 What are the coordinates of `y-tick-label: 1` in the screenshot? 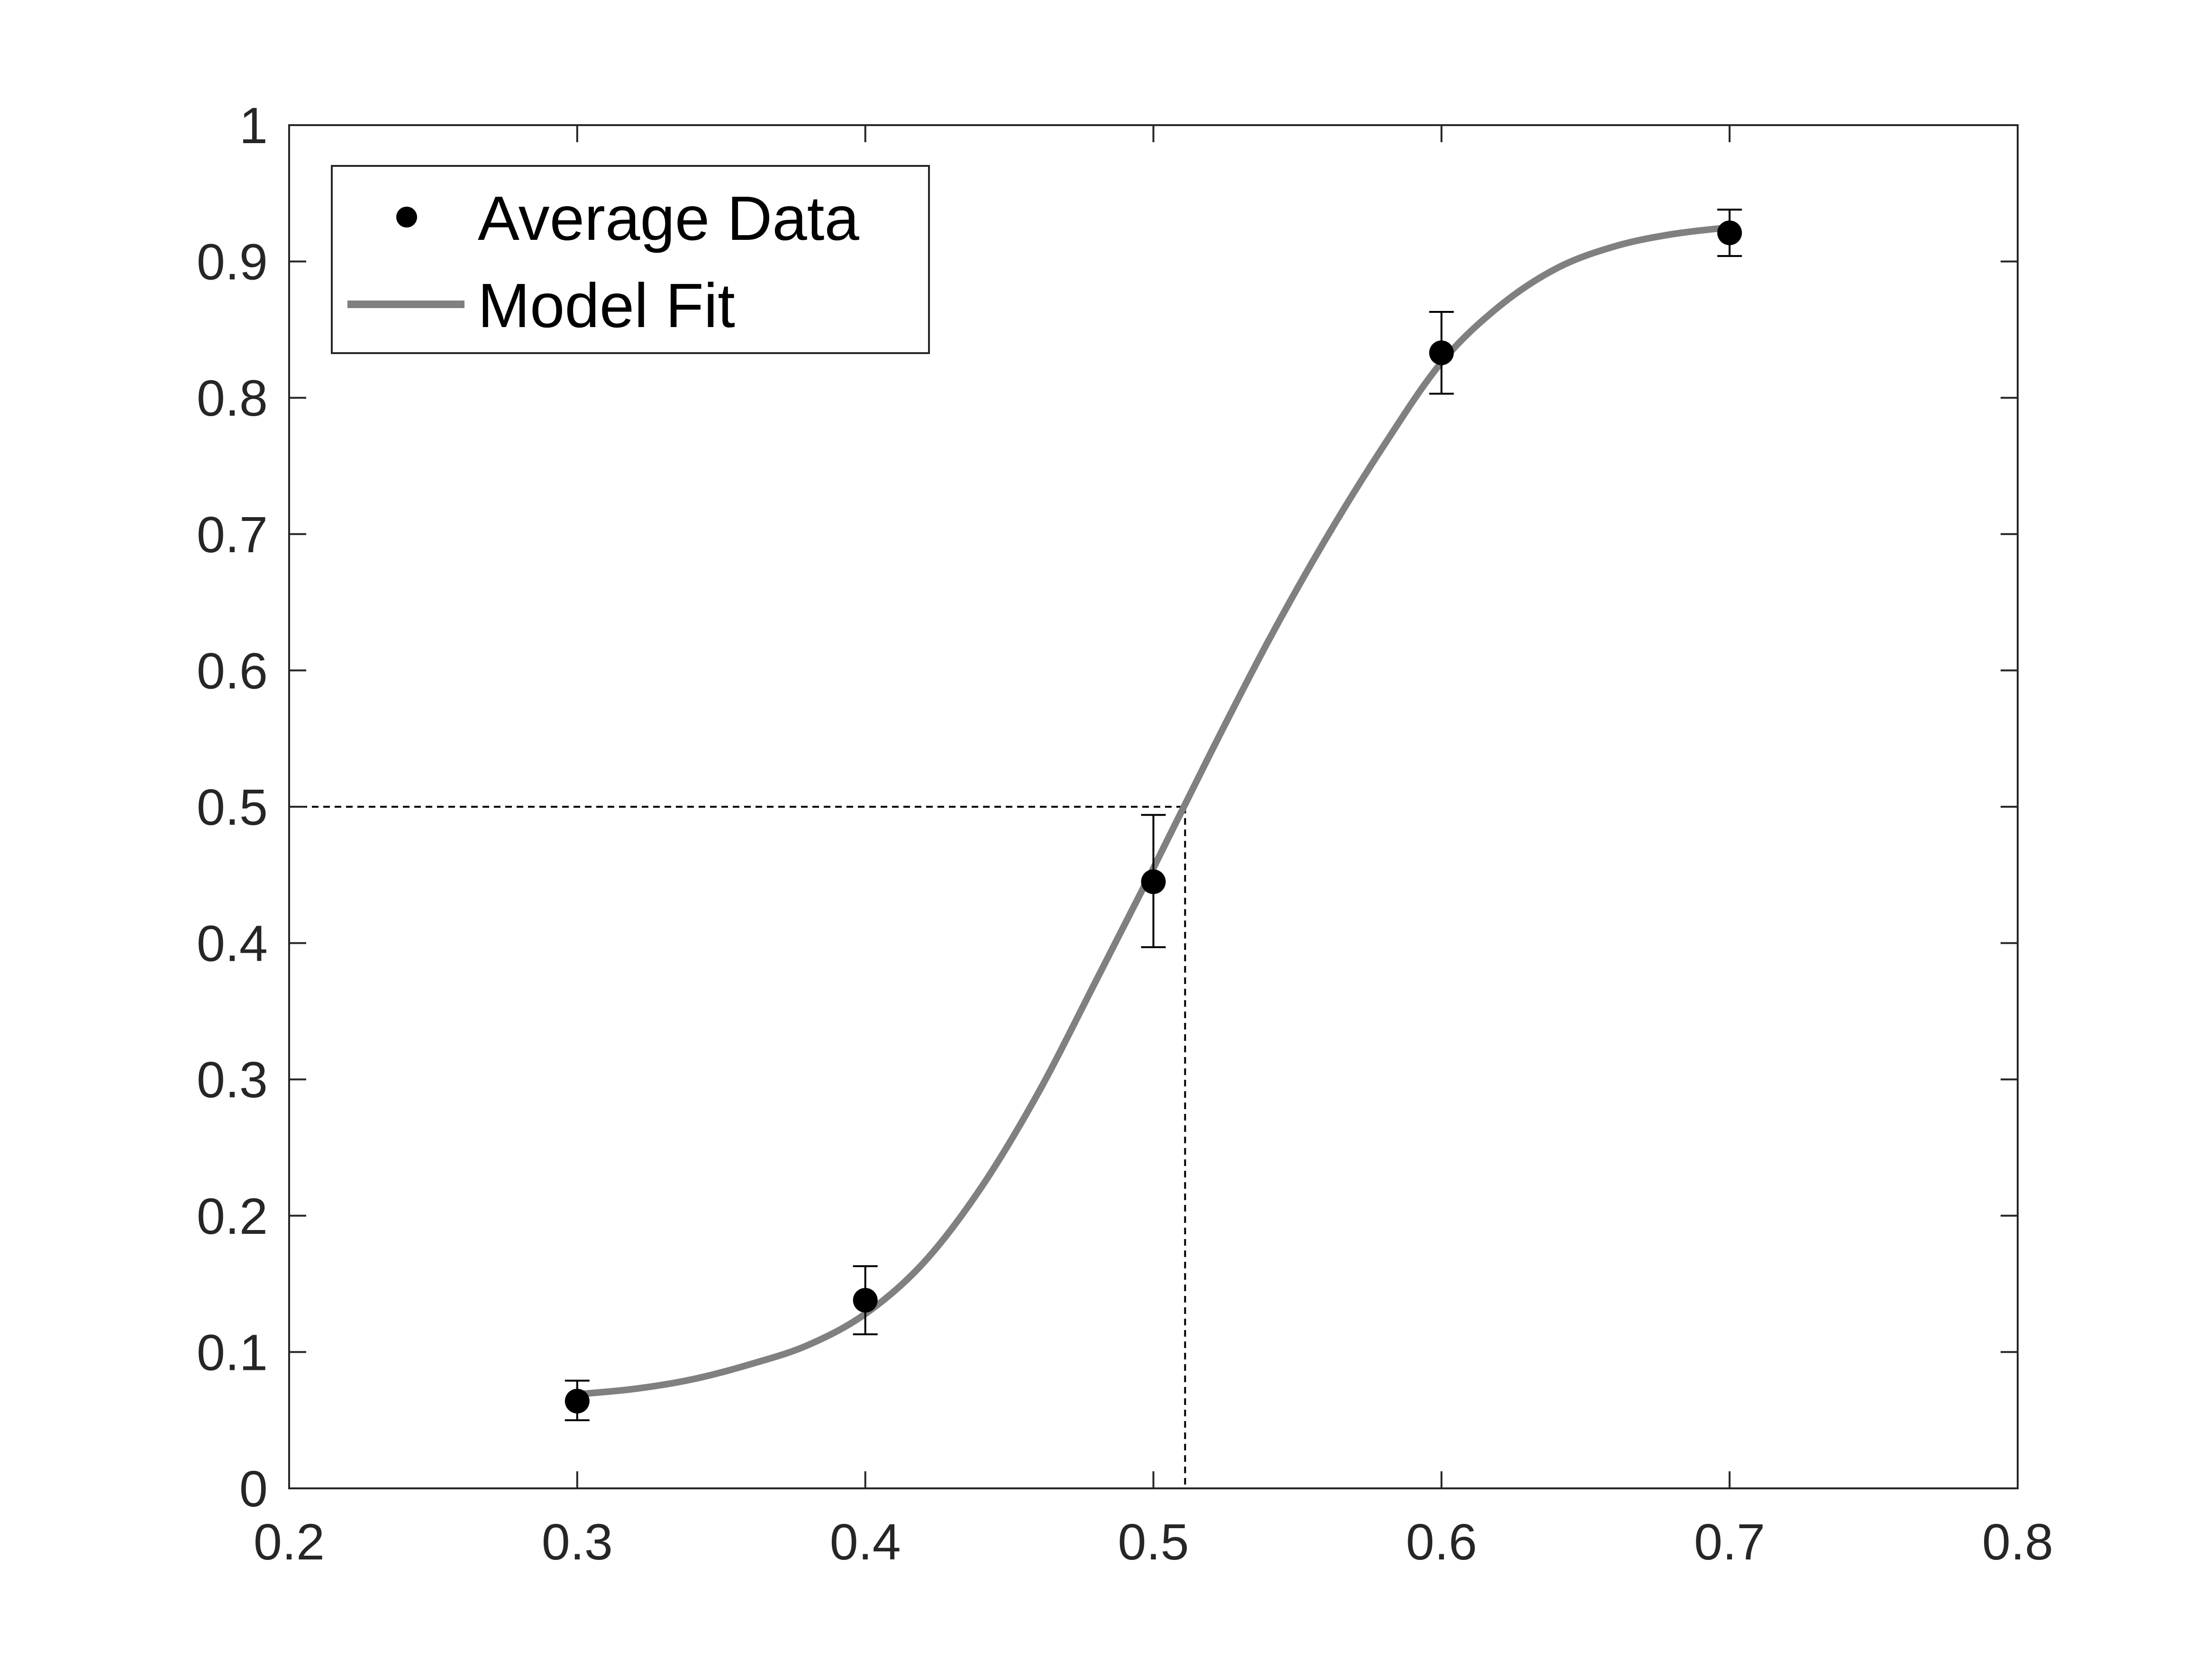 It's located at (254, 125).